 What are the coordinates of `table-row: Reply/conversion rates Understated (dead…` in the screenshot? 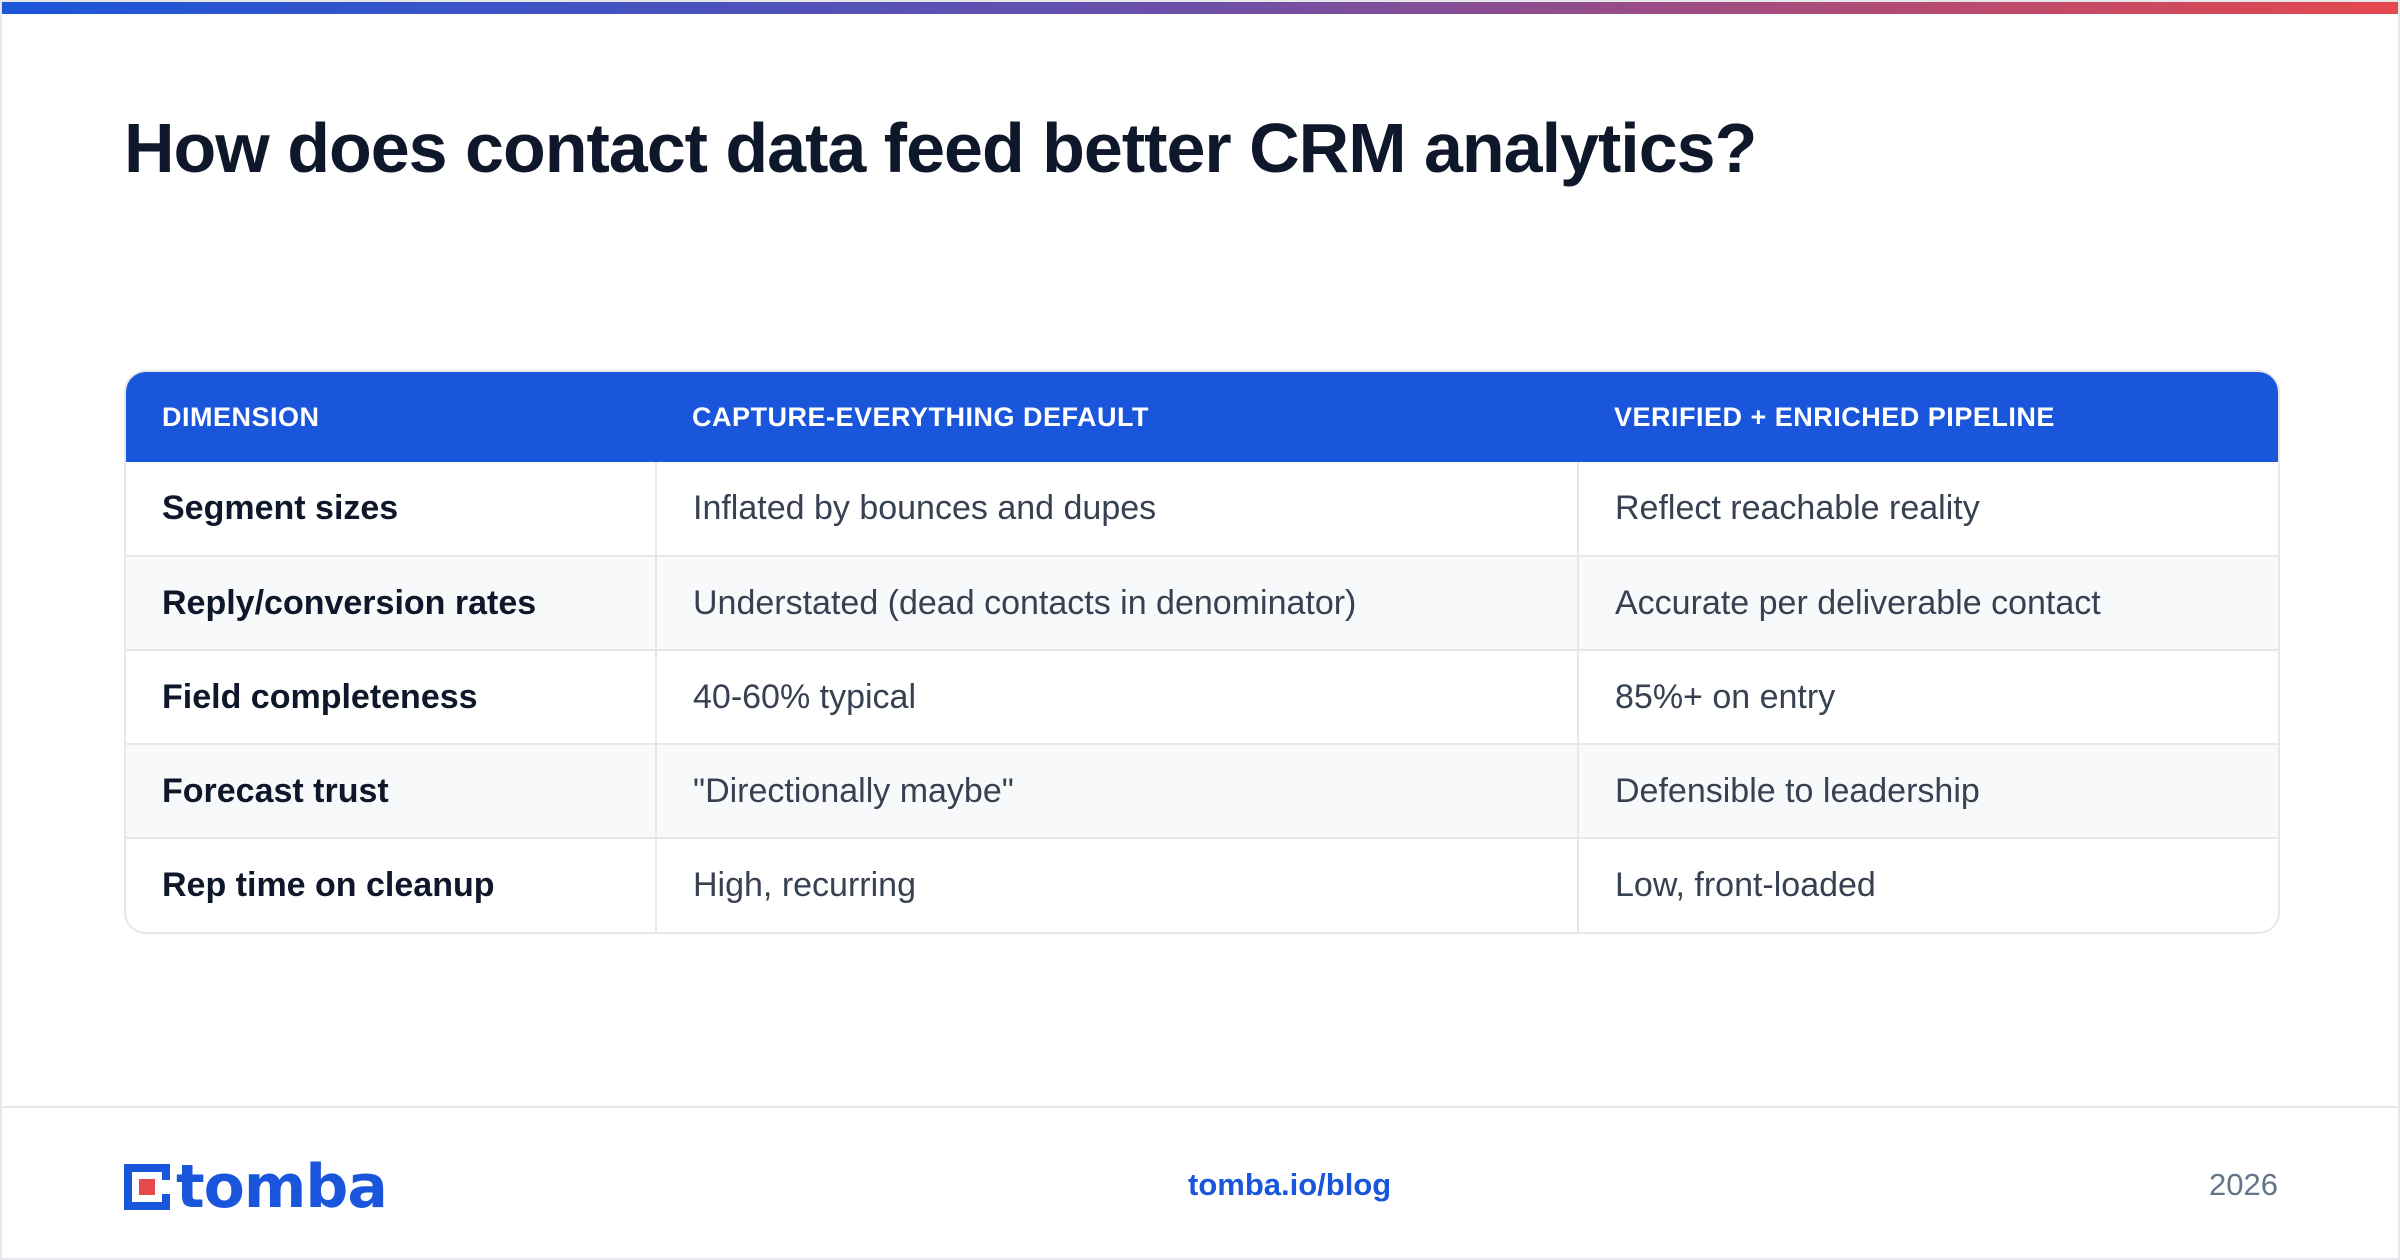 It's located at (1202, 602).